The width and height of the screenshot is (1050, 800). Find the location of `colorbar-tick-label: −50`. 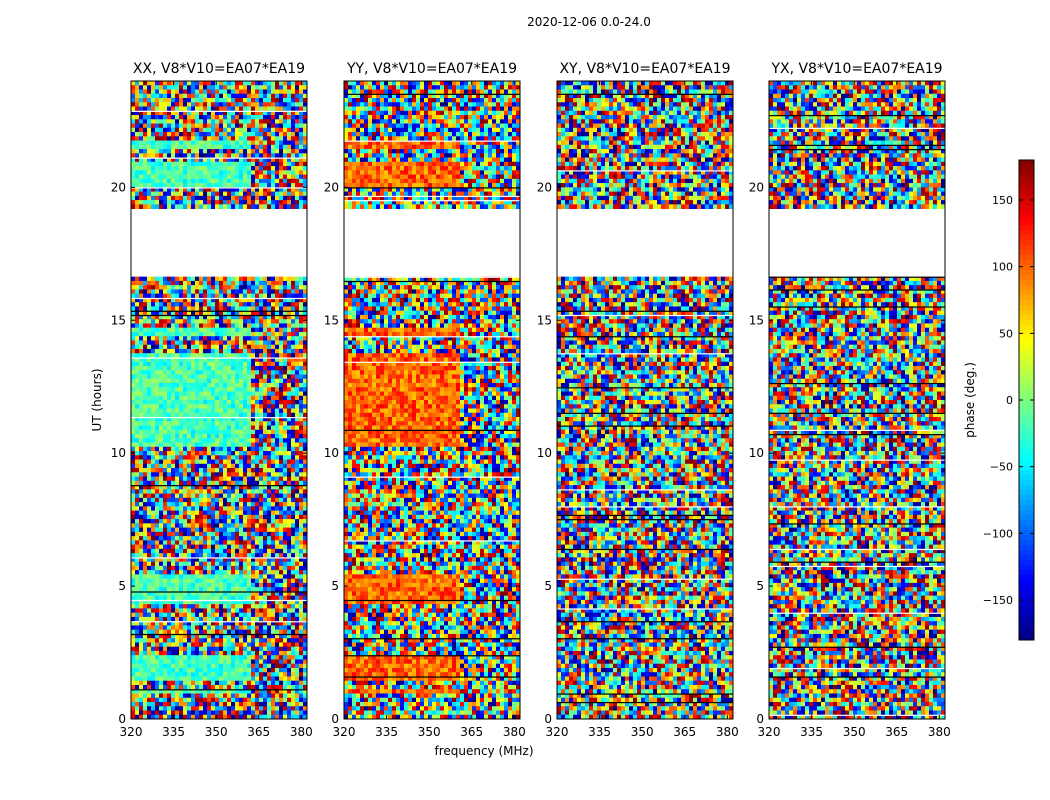

colorbar-tick-label: −50 is located at coordinates (1001, 467).